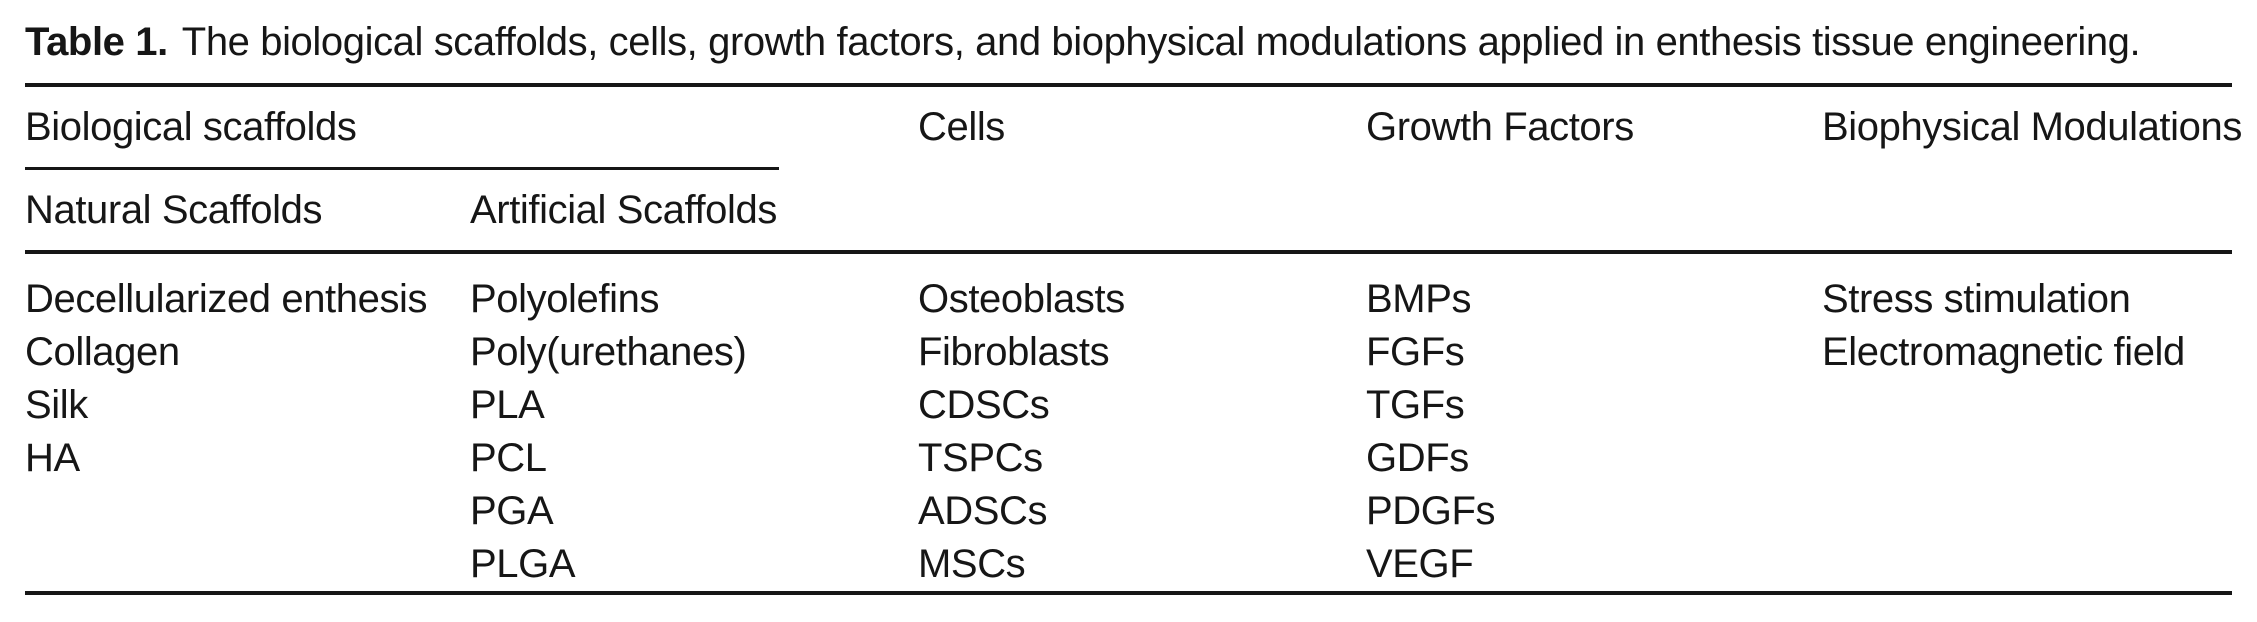 The width and height of the screenshot is (2257, 622). I want to click on table-cell: BMPs, so click(1419, 299).